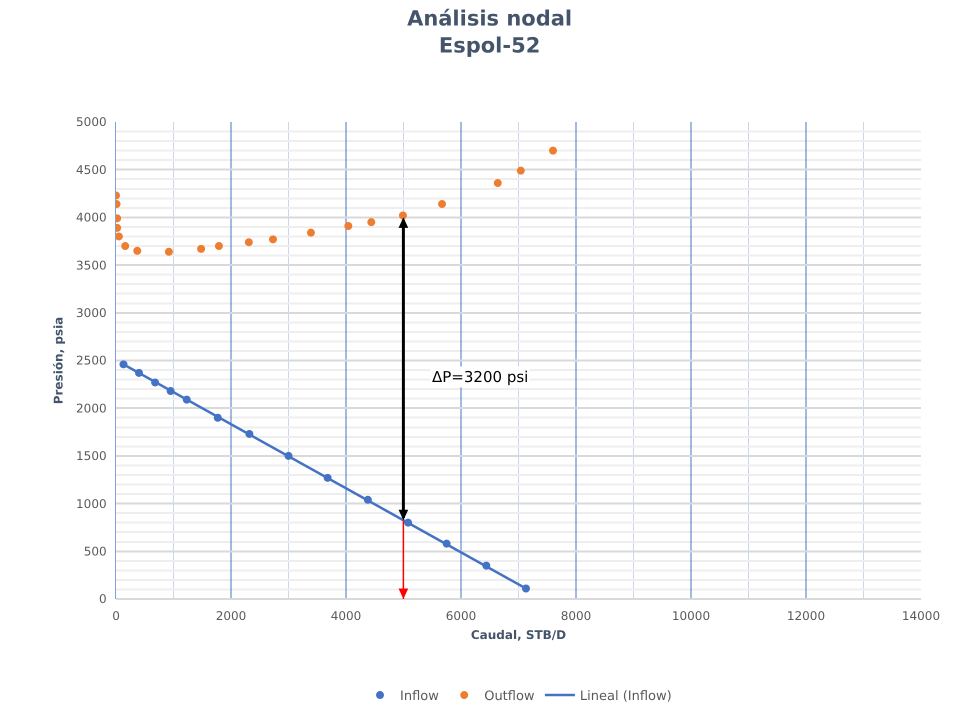 The height and width of the screenshot is (723, 960). I want to click on y-tick-label: 1500, so click(91, 456).